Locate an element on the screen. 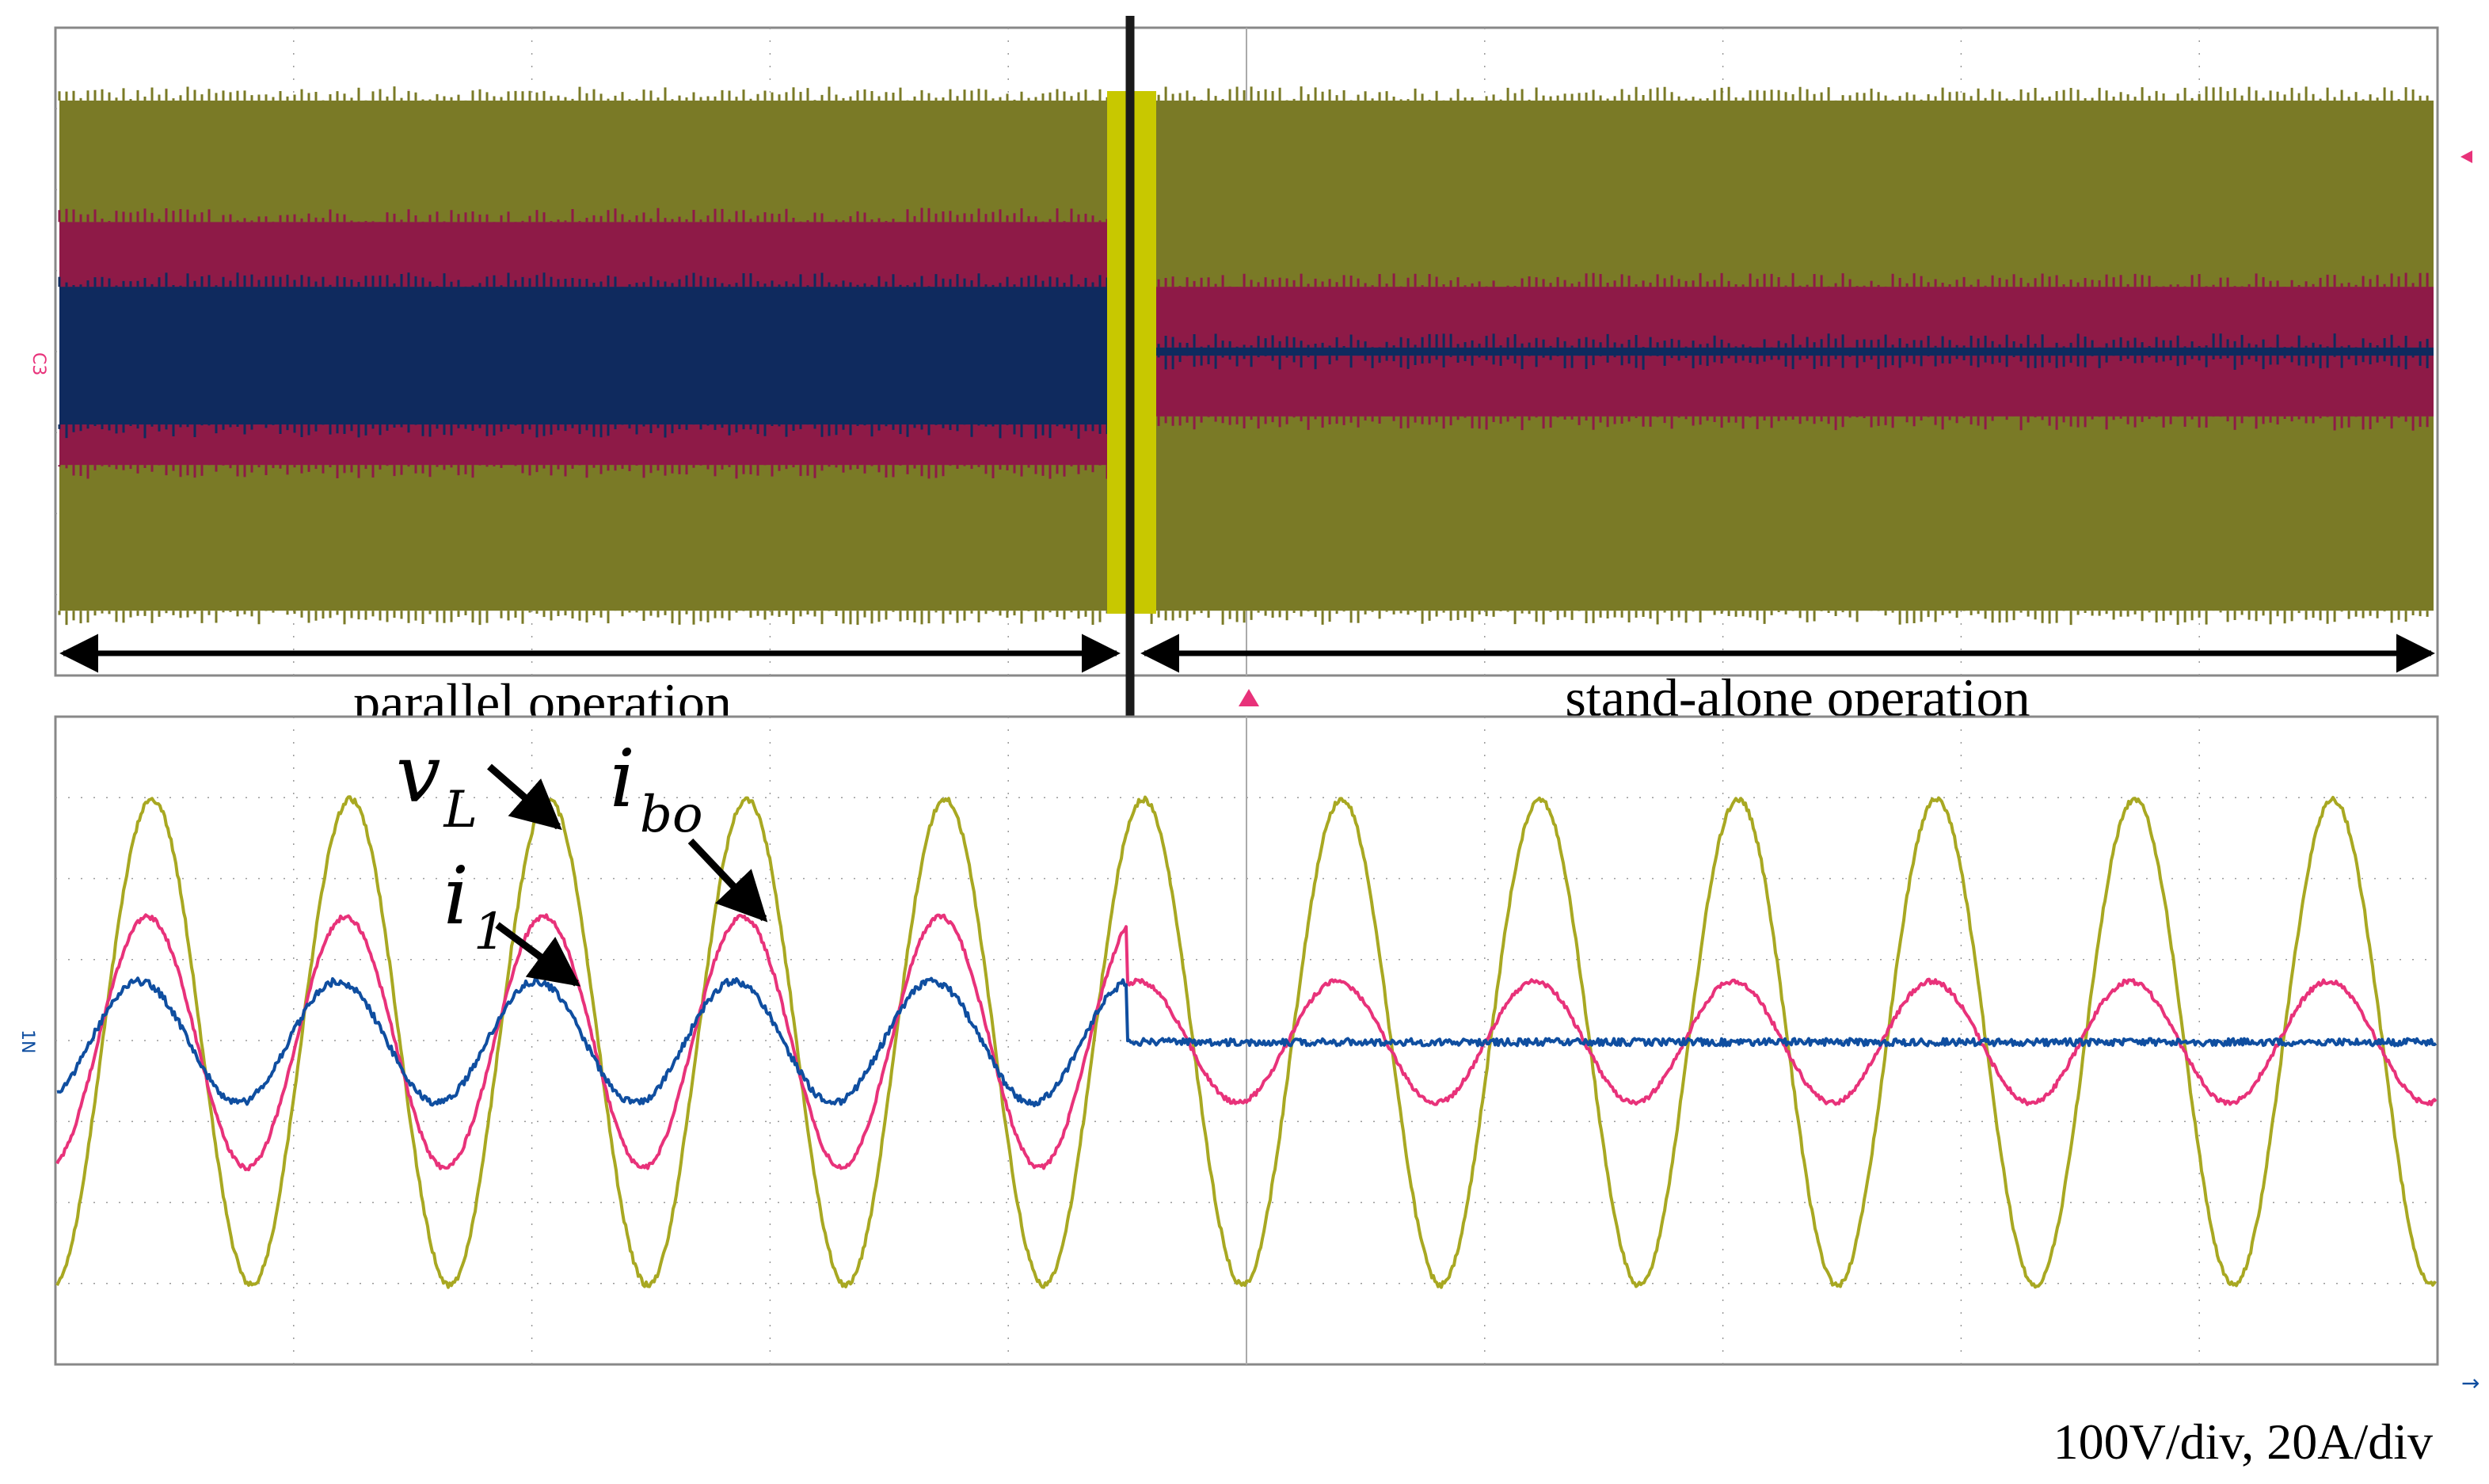 The width and height of the screenshot is (2489, 1484). ibo-top-noise-before is located at coordinates (583, 343).